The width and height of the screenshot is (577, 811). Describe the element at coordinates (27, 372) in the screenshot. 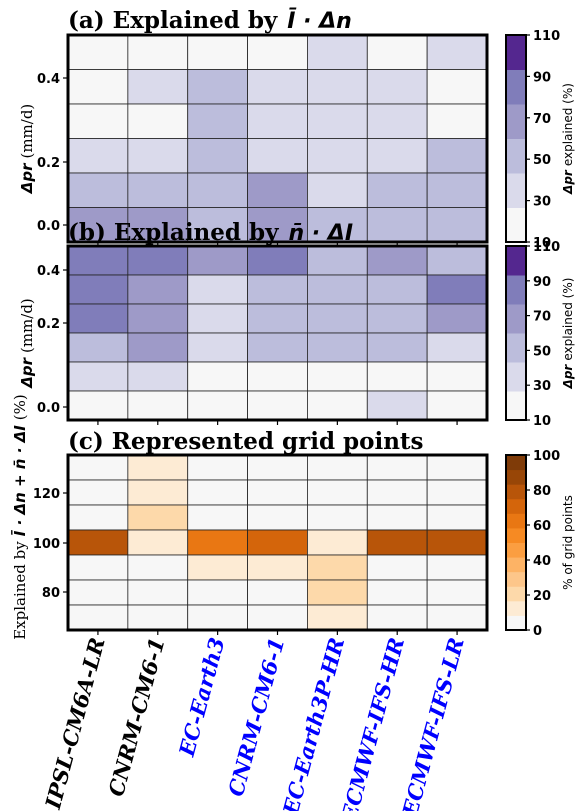

I see `y-axis-label-math: Δpr` at that location.